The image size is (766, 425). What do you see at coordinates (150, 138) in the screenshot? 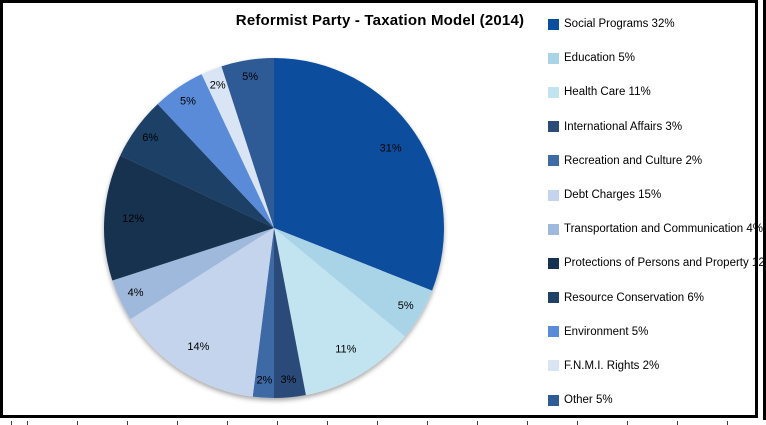
I see `pie-slice-label: 6%` at bounding box center [150, 138].